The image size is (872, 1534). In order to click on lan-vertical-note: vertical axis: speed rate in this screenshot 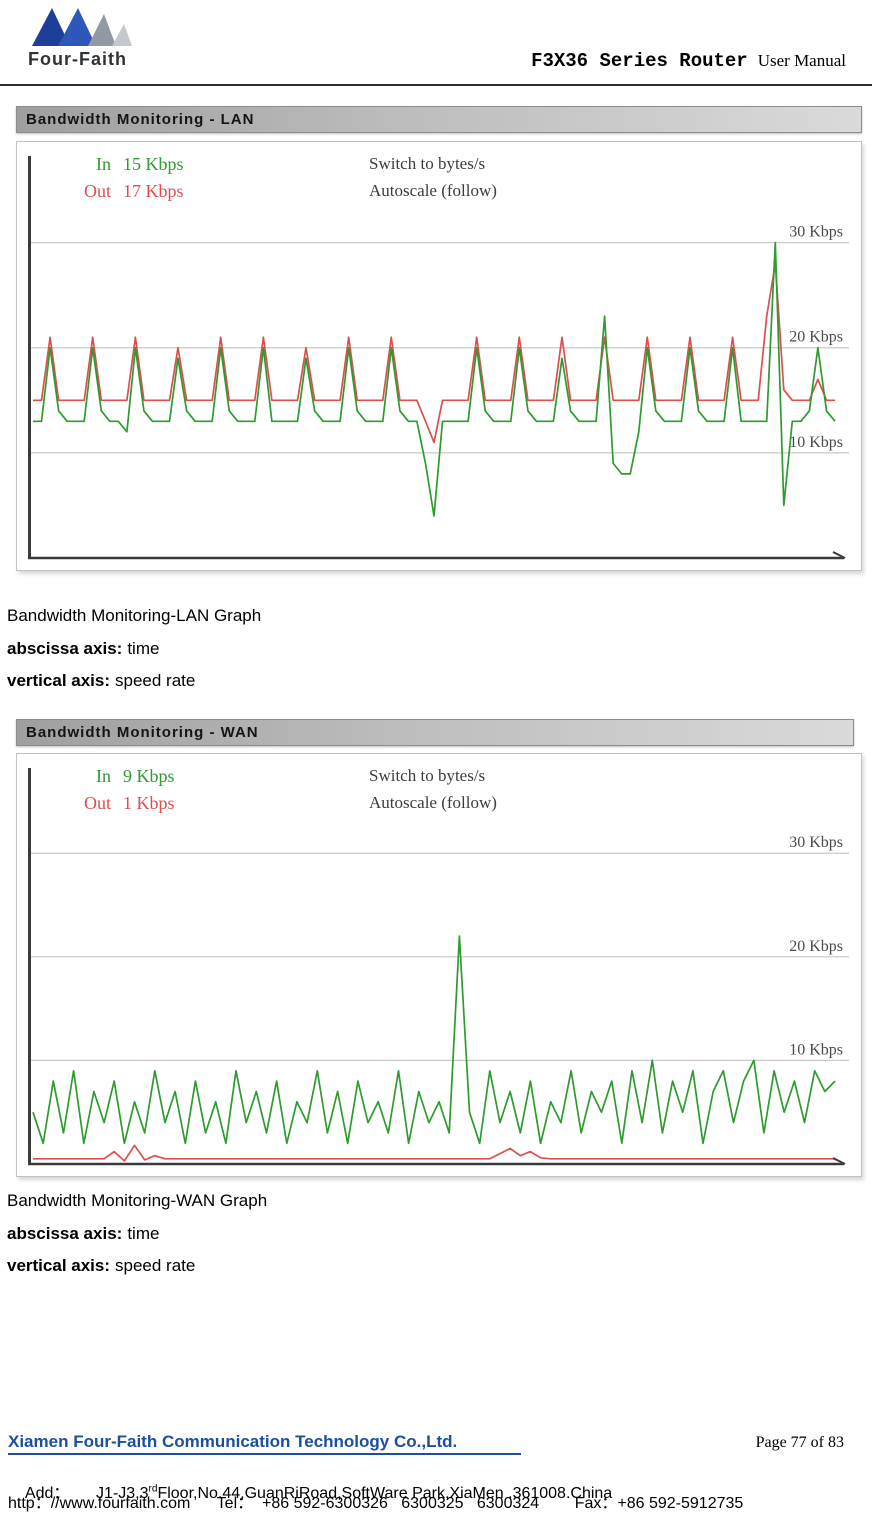, I will do `click(101, 681)`.